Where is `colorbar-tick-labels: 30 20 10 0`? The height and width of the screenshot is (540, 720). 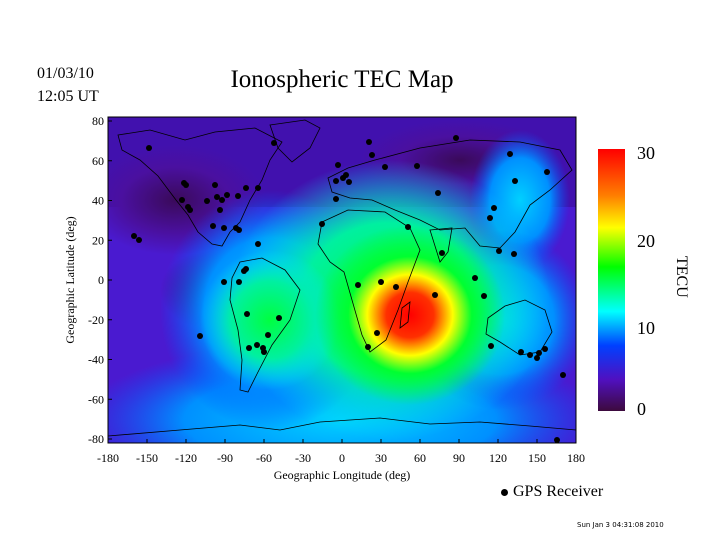
colorbar-tick-labels: 30 20 10 0 is located at coordinates (646, 281).